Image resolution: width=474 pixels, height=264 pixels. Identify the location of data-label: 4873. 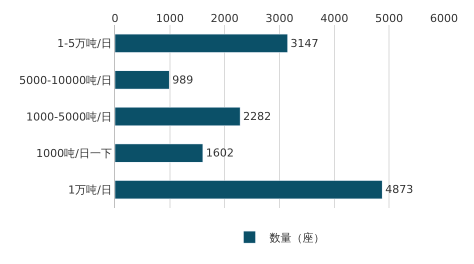
(399, 189).